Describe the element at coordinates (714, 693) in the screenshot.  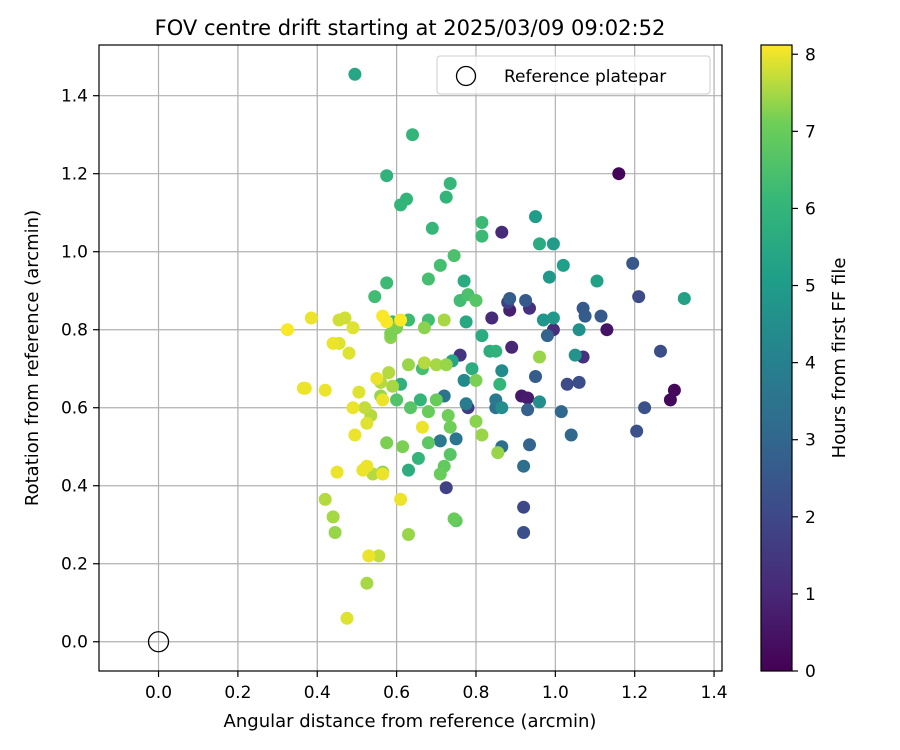
I see `x-tick-label: 1.4` at that location.